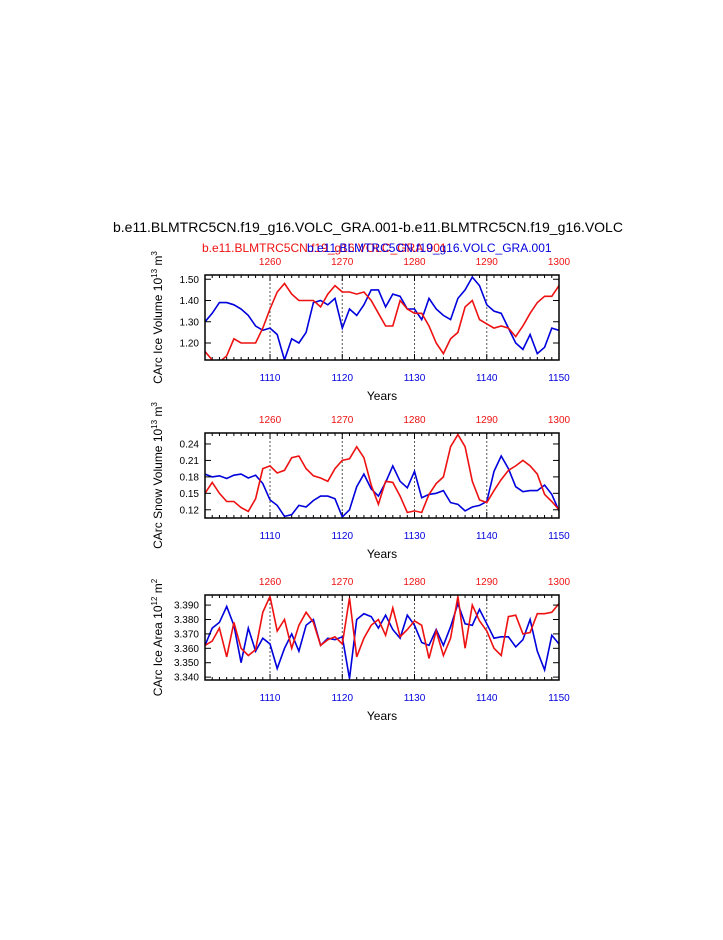  Describe the element at coordinates (190, 322) in the screenshot. I see `y-tick-label: 1.30` at that location.